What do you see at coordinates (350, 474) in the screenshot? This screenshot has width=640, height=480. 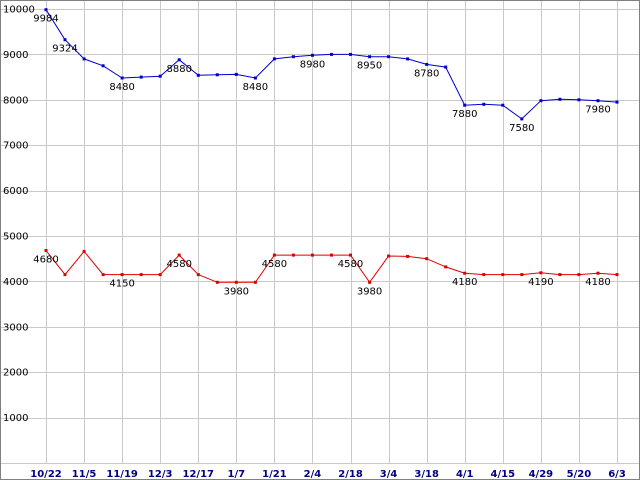 I see `x-axis-label: 2/18` at bounding box center [350, 474].